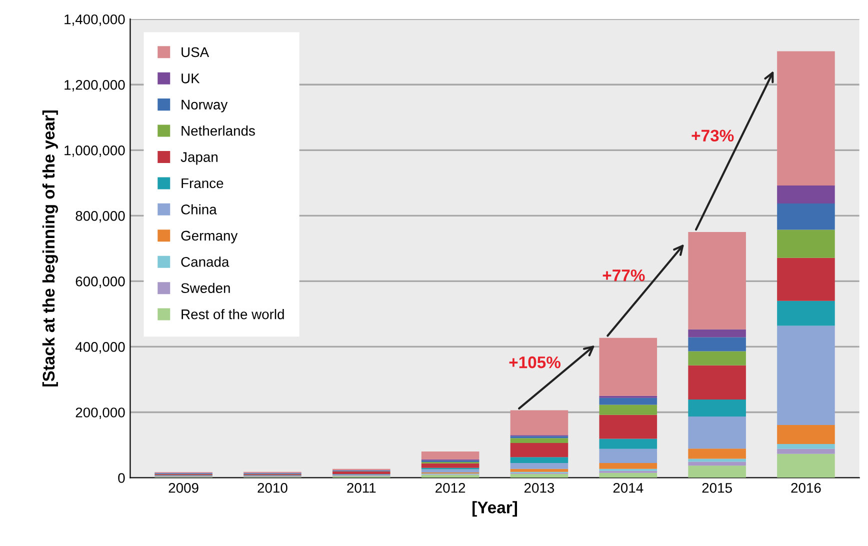  Describe the element at coordinates (218, 131) in the screenshot. I see `legend-label: Netherlands` at that location.